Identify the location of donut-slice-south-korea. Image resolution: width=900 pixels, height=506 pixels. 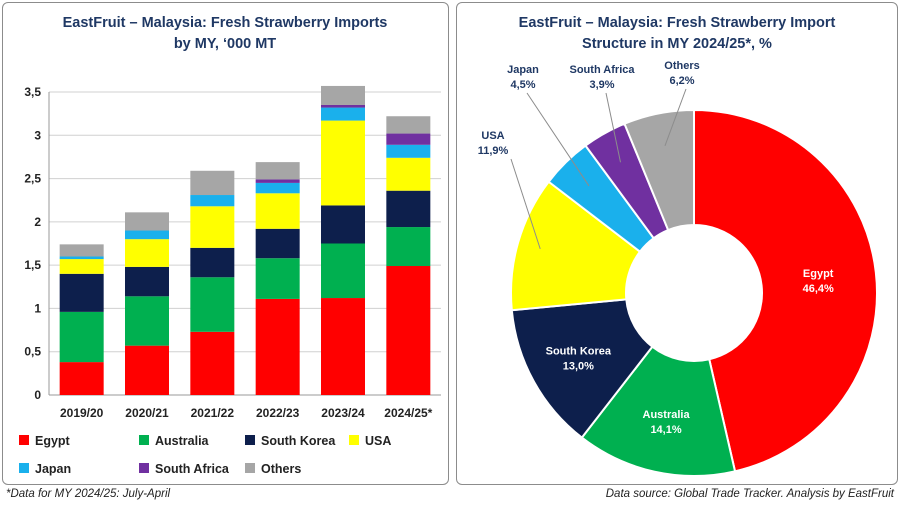
(582, 369).